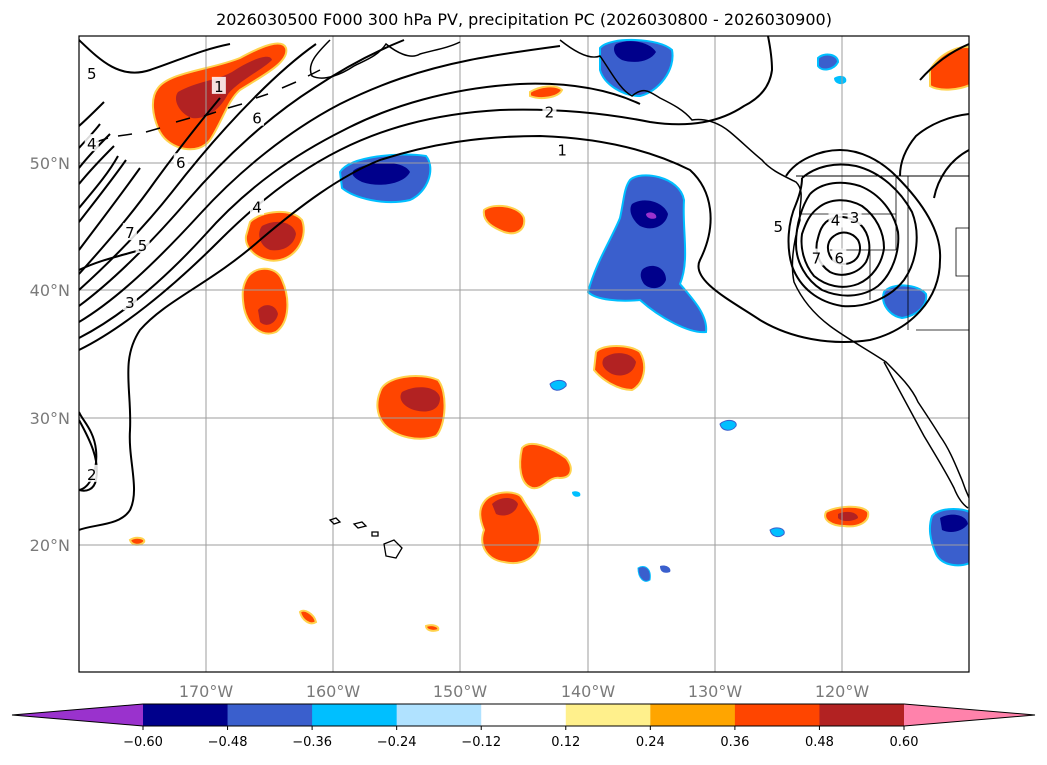  I want to click on precip-blob-143w-25n, so click(545, 466).